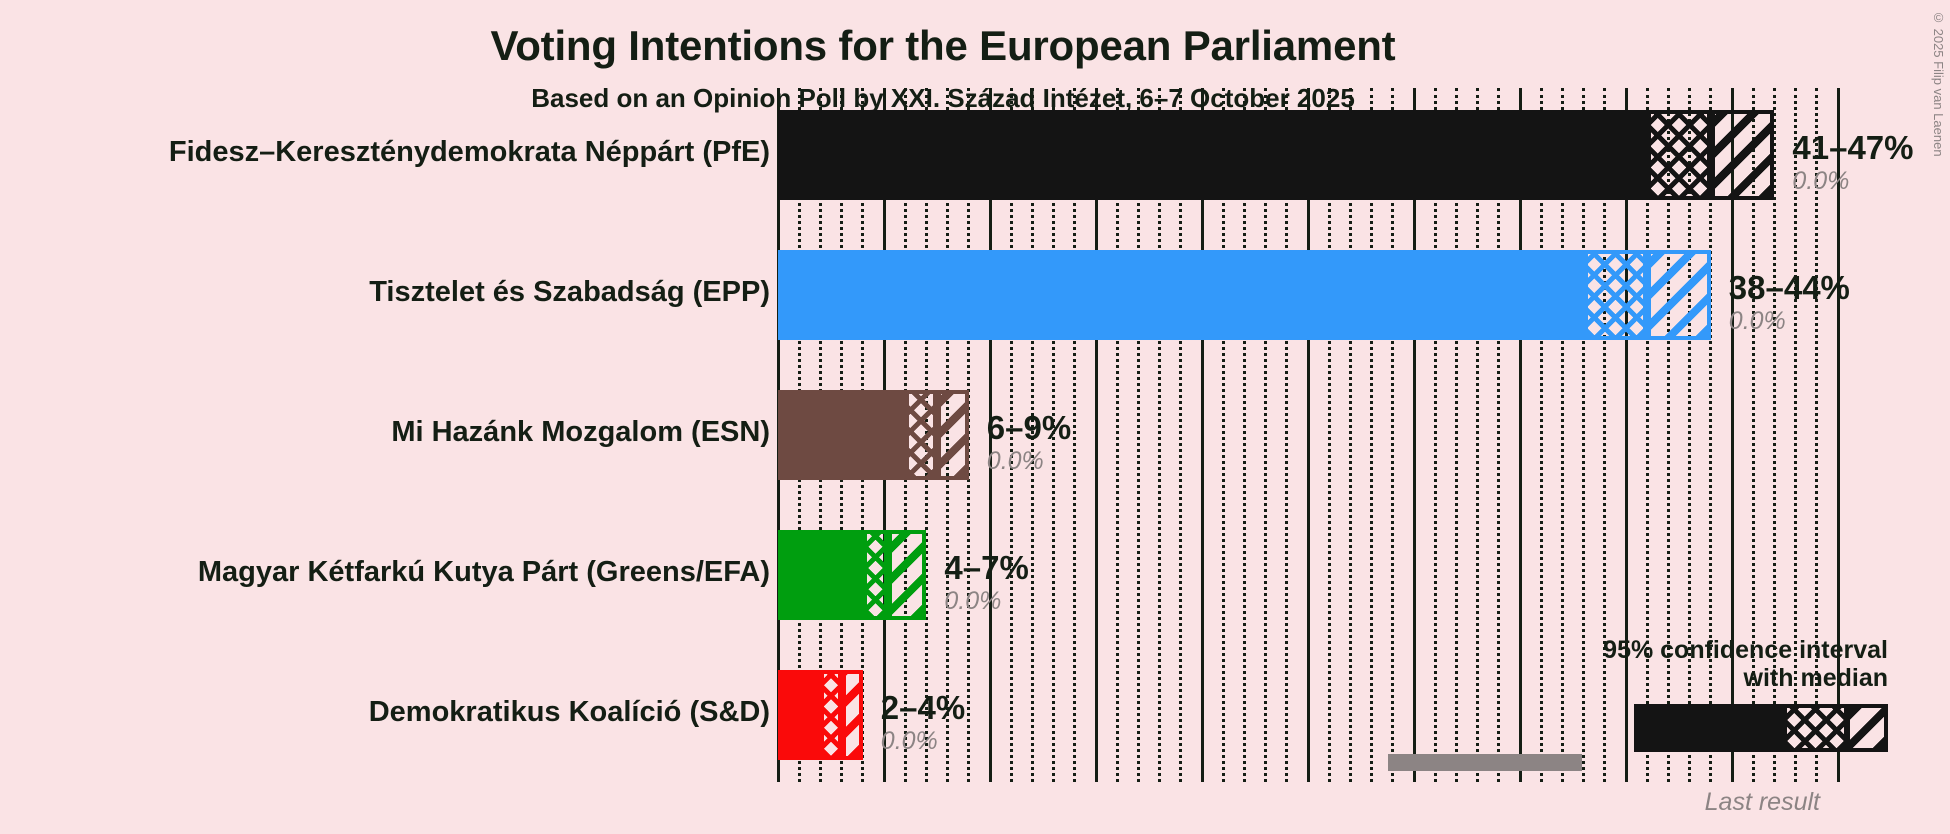 Image resolution: width=1950 pixels, height=834 pixels. I want to click on legend-ci-swatch, so click(1761, 728).